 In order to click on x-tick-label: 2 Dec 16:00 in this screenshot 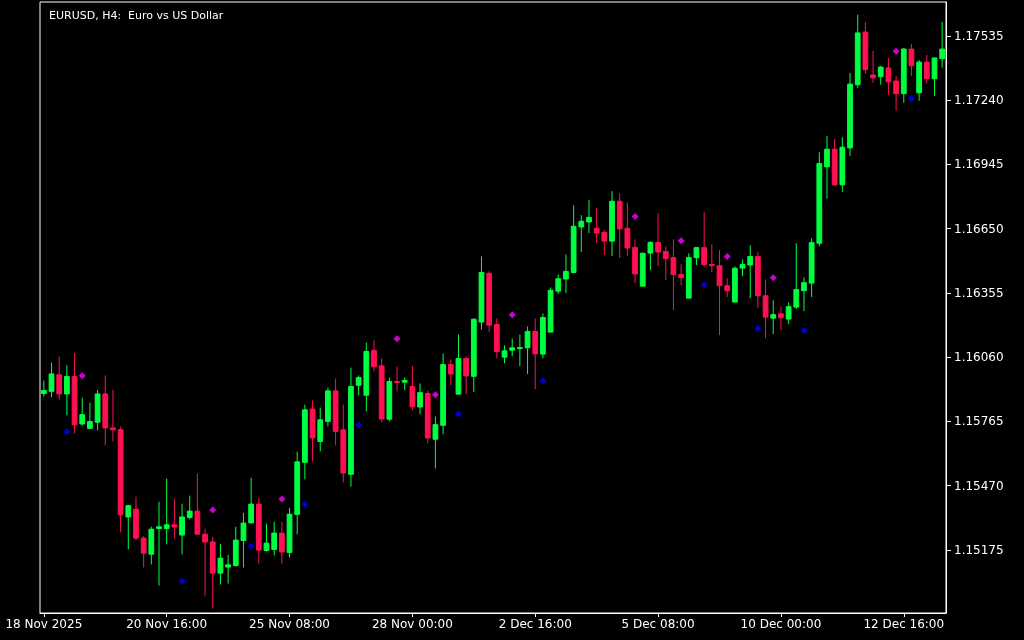, I will do `click(535, 624)`.